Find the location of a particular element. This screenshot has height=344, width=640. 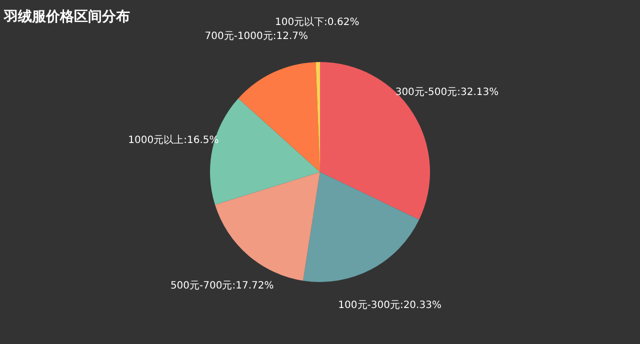

slice-label: 100元以下:0.62% is located at coordinates (317, 22).